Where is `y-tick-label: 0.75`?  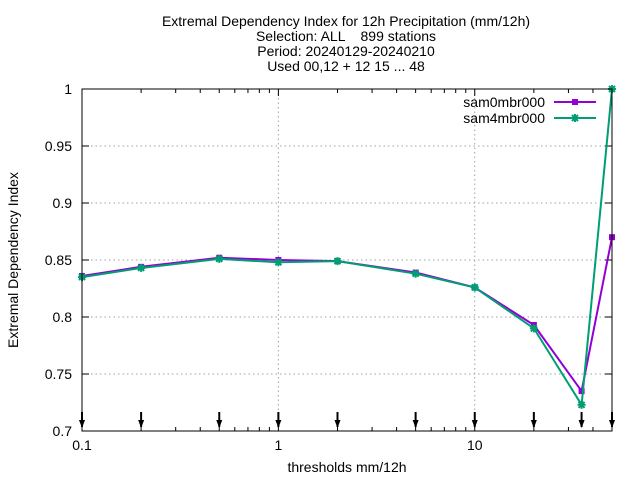
y-tick-label: 0.75 is located at coordinates (58, 374).